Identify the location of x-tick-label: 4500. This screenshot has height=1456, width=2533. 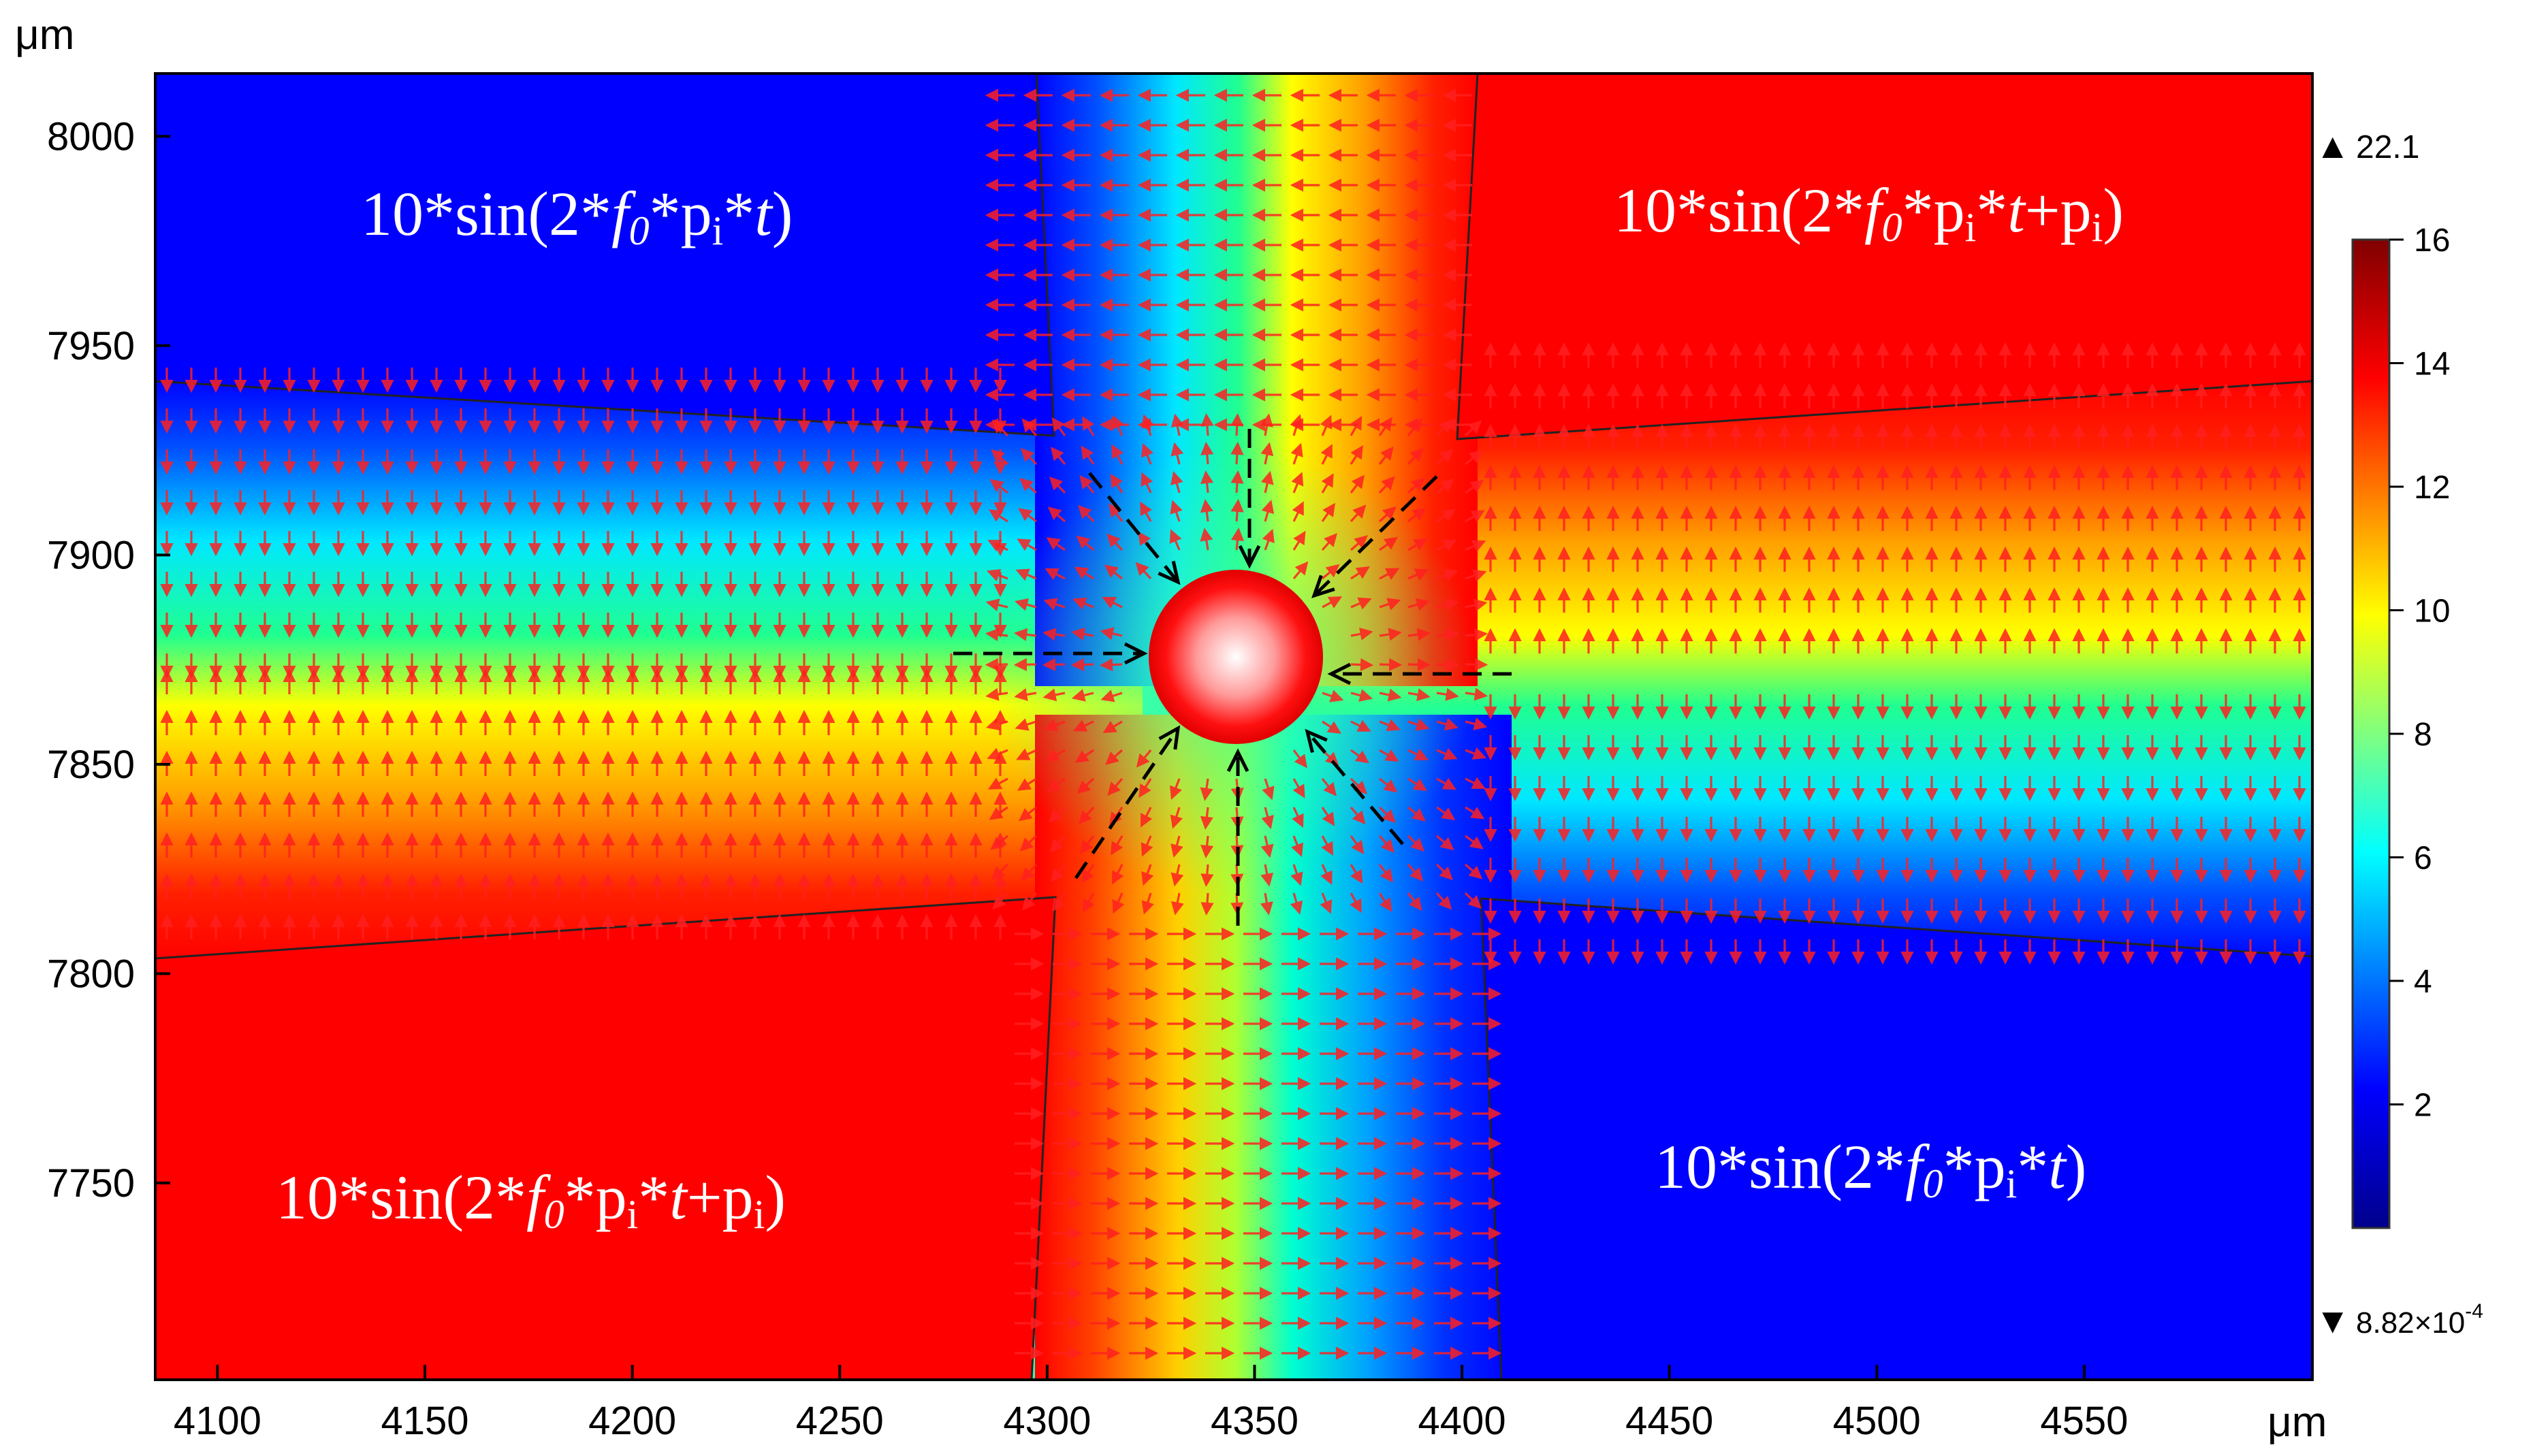
(1877, 1421).